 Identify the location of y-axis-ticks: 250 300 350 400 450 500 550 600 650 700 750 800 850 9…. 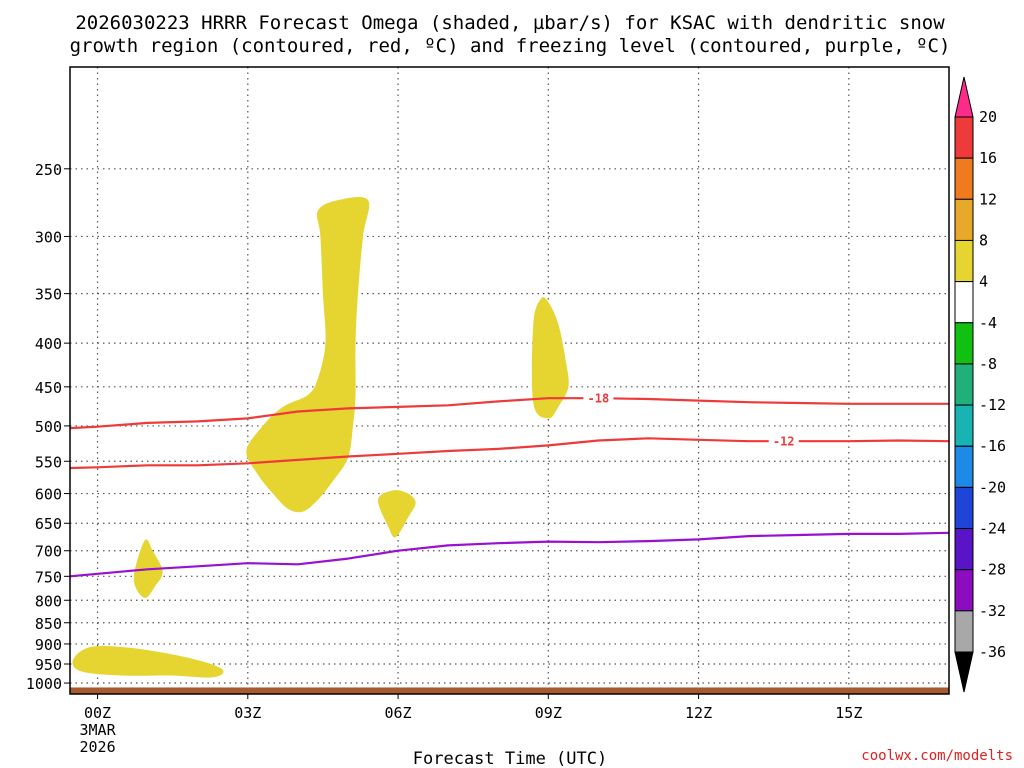
(48, 427).